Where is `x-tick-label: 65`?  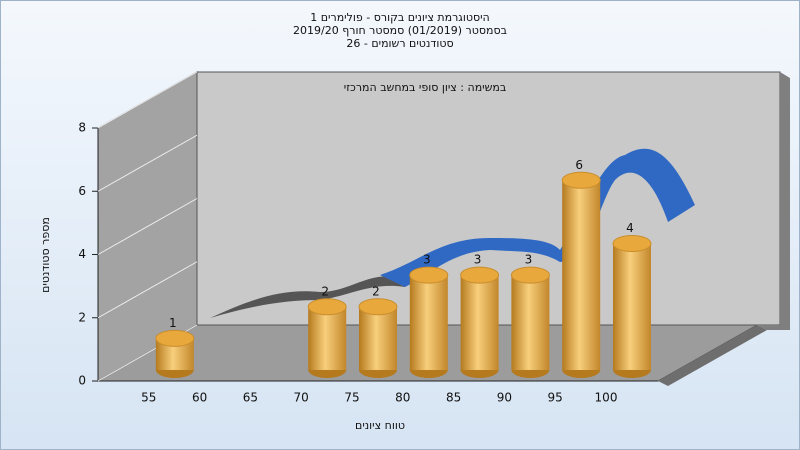 x-tick-label: 65 is located at coordinates (250, 398).